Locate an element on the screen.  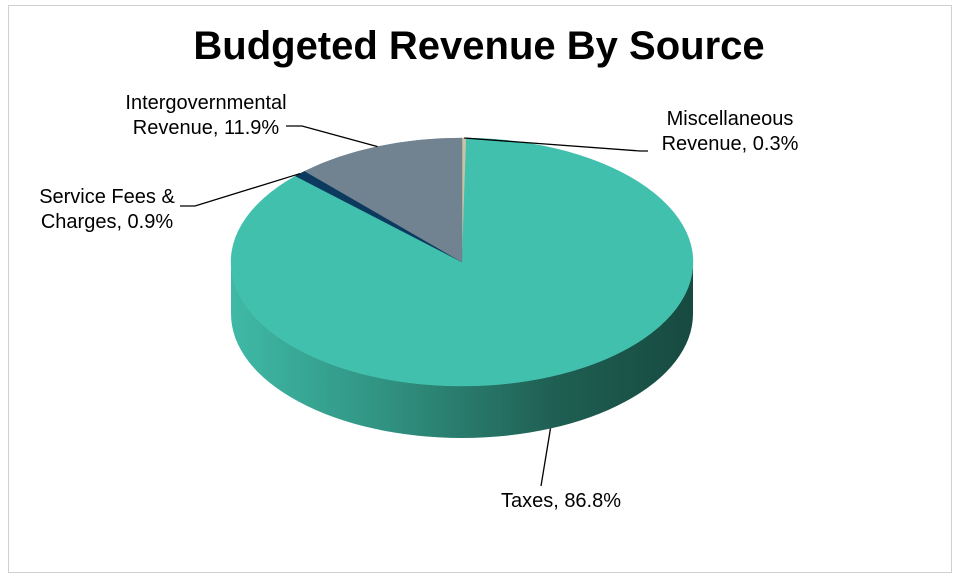
leader-line-miscellaneous-revenue is located at coordinates (556, 144).